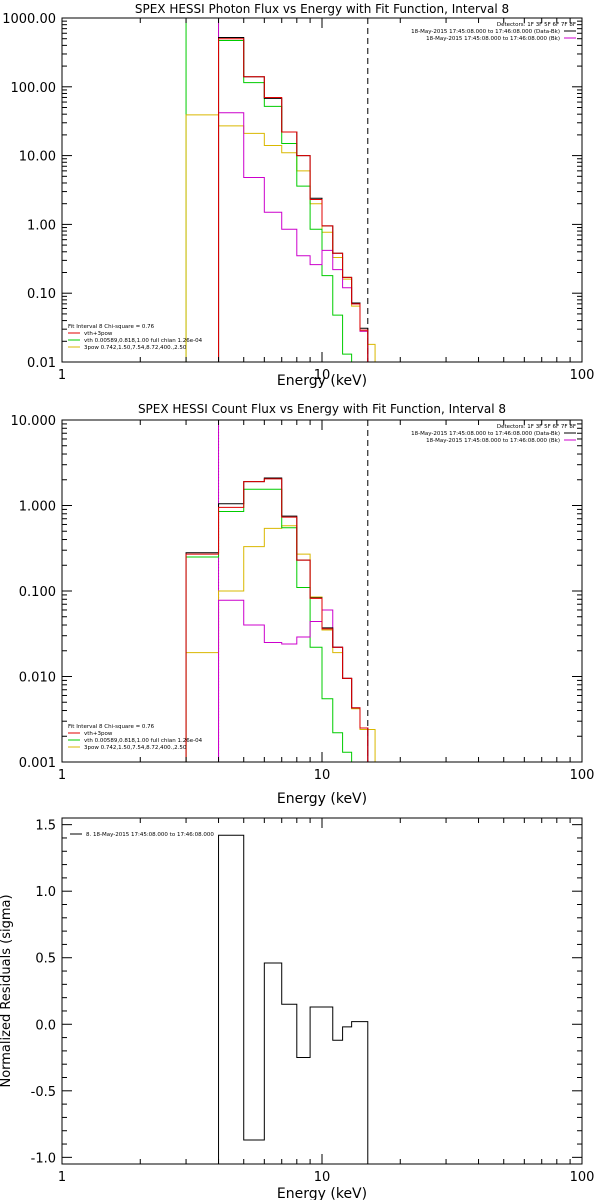 This screenshot has width=600, height=1200. Describe the element at coordinates (34, 88) in the screenshot. I see `y-tick-label: 100.00` at that location.